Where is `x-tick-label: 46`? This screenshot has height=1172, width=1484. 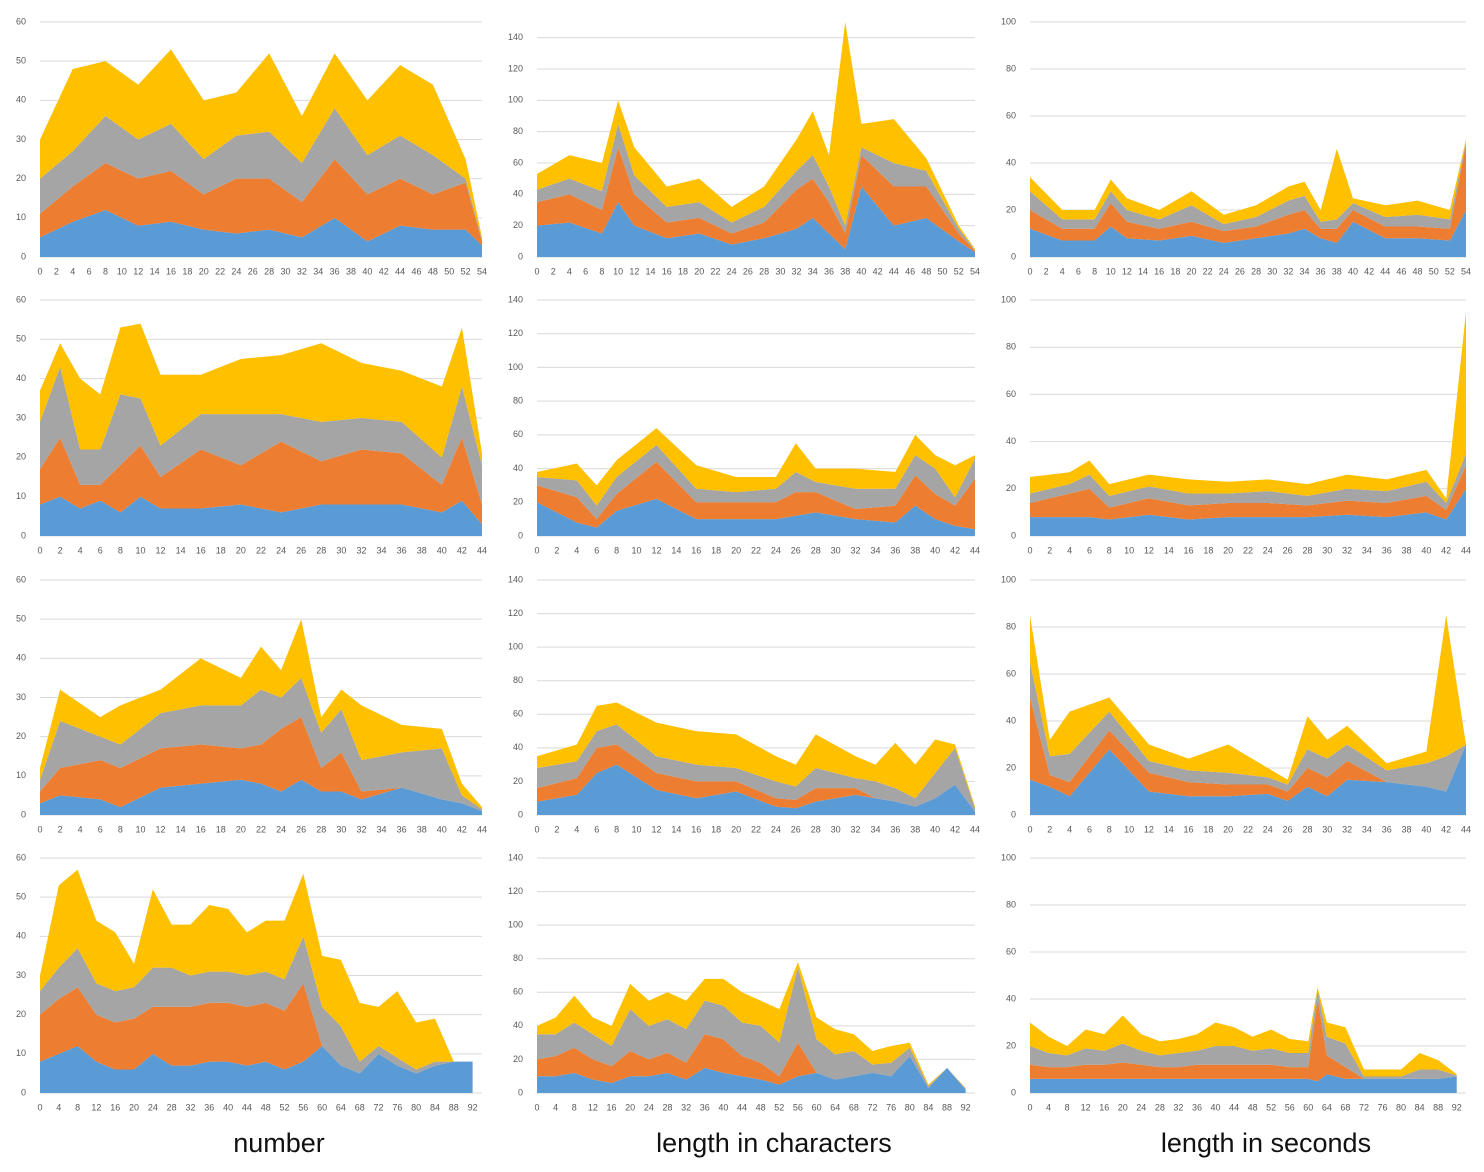 x-tick-label: 46 is located at coordinates (417, 271).